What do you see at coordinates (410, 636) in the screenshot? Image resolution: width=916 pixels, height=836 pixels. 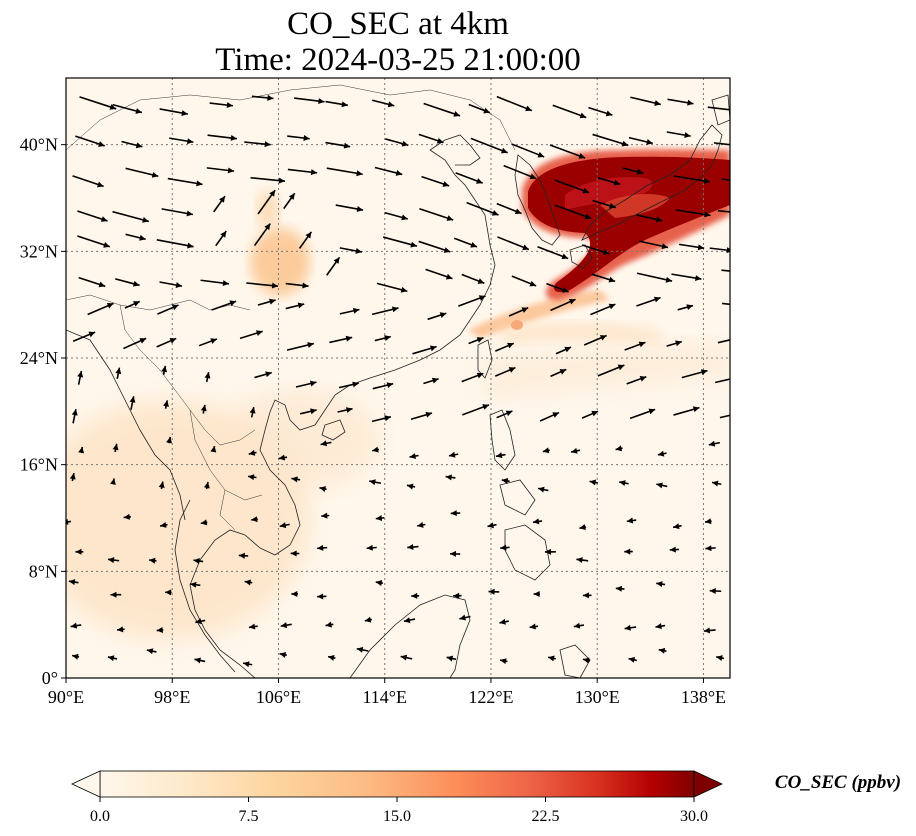 I see `coast-borneo` at bounding box center [410, 636].